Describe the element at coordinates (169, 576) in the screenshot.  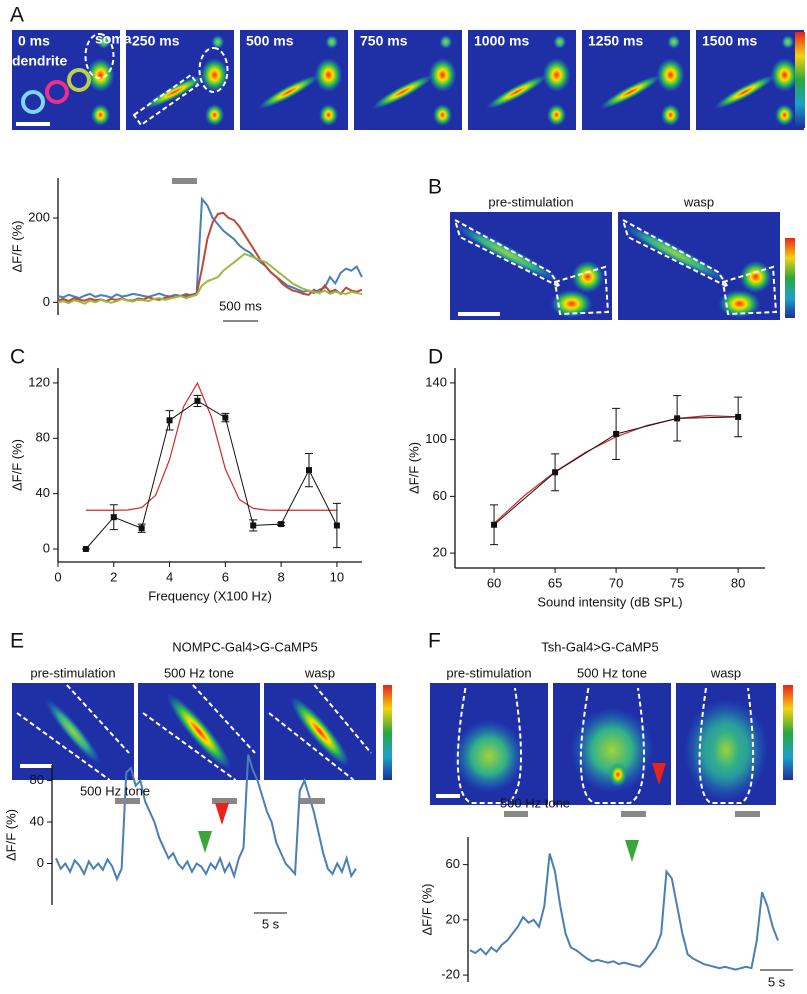
I see `x-tick-label: 4` at that location.